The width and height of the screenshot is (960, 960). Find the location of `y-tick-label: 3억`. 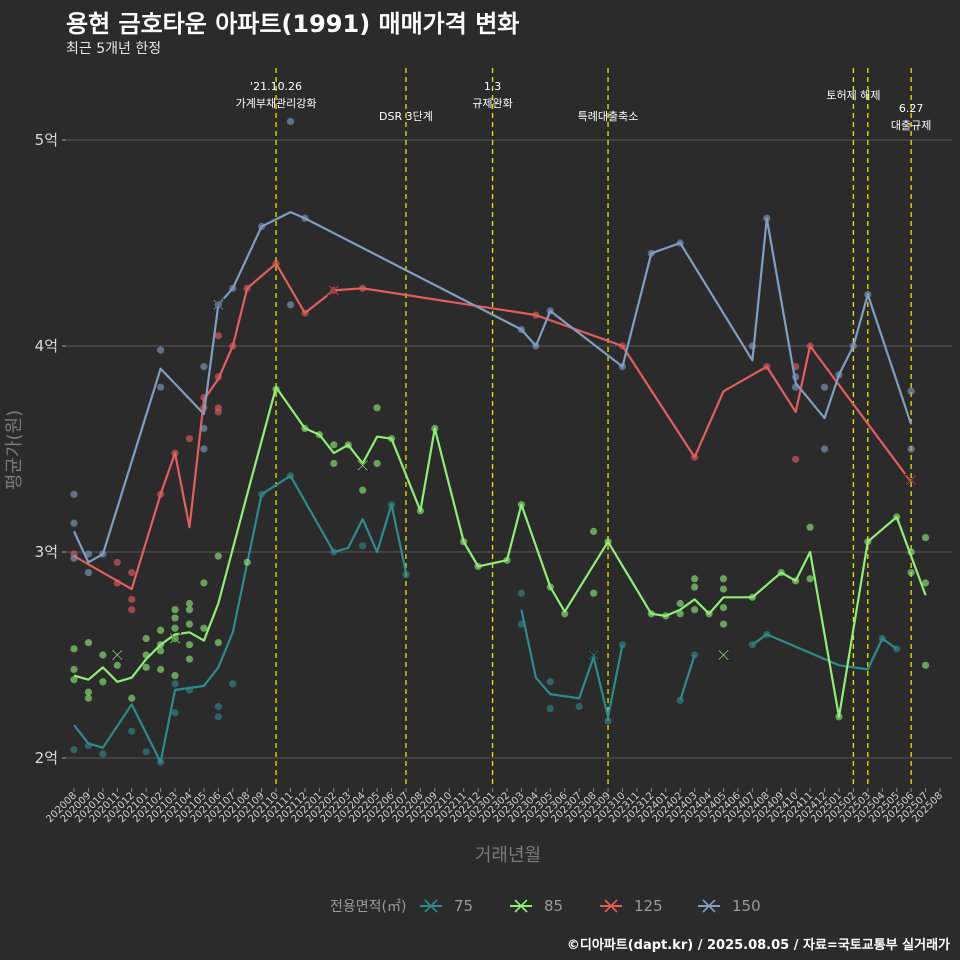

y-tick-label: 3억 is located at coordinates (46, 552).